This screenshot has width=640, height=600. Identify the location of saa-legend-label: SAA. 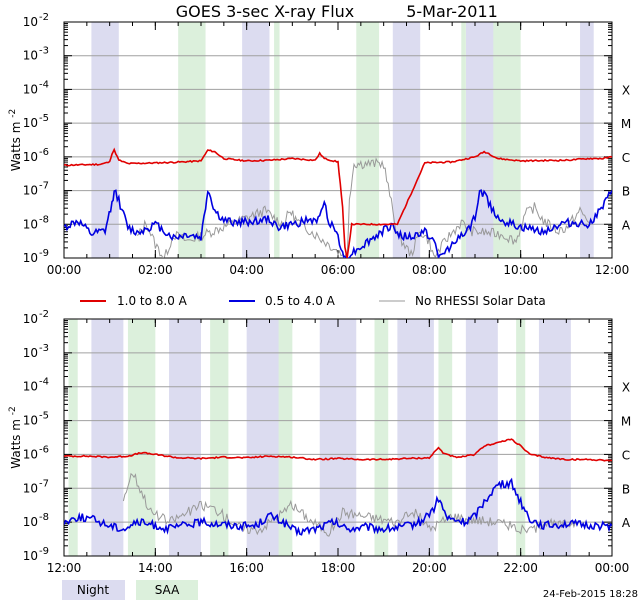
(167, 590).